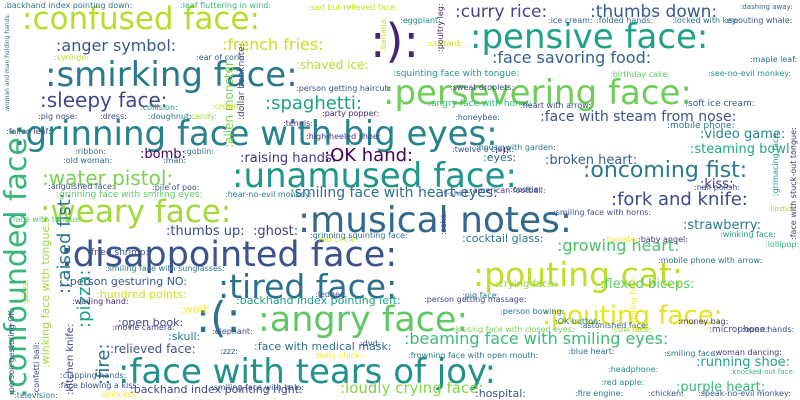 The height and width of the screenshot is (400, 800). I want to click on cloud-word: :person gesturing OK:, so click(11, 351).